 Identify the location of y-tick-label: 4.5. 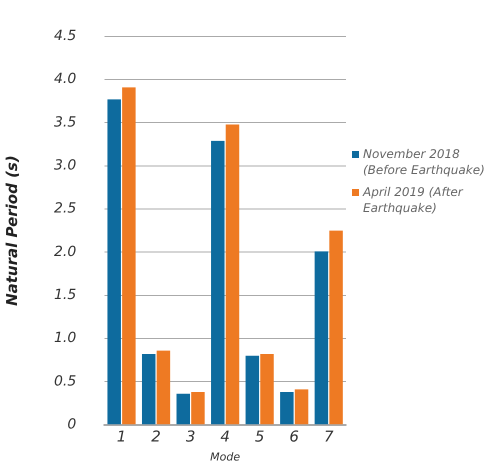
(65, 36).